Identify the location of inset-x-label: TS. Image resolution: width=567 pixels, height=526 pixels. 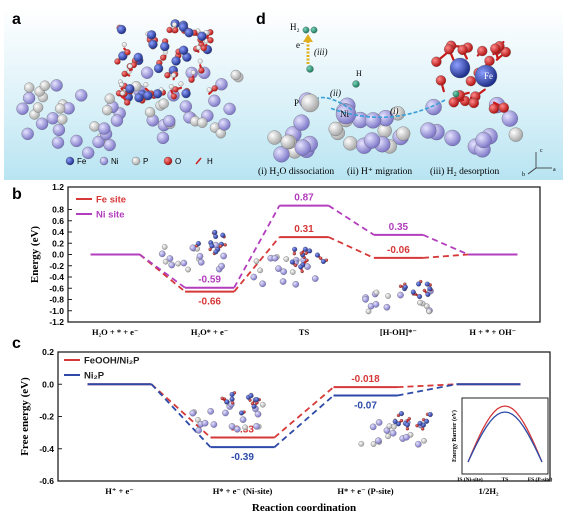
(505, 480).